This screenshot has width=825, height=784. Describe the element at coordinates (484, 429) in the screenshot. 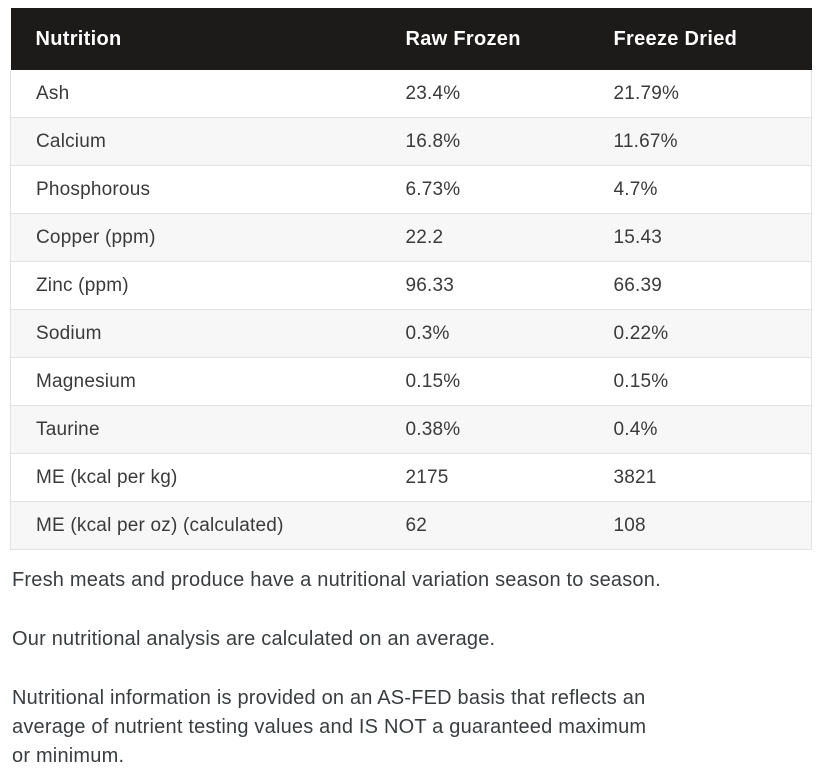

I see `cell-raw-frozen: 0.38%` at that location.